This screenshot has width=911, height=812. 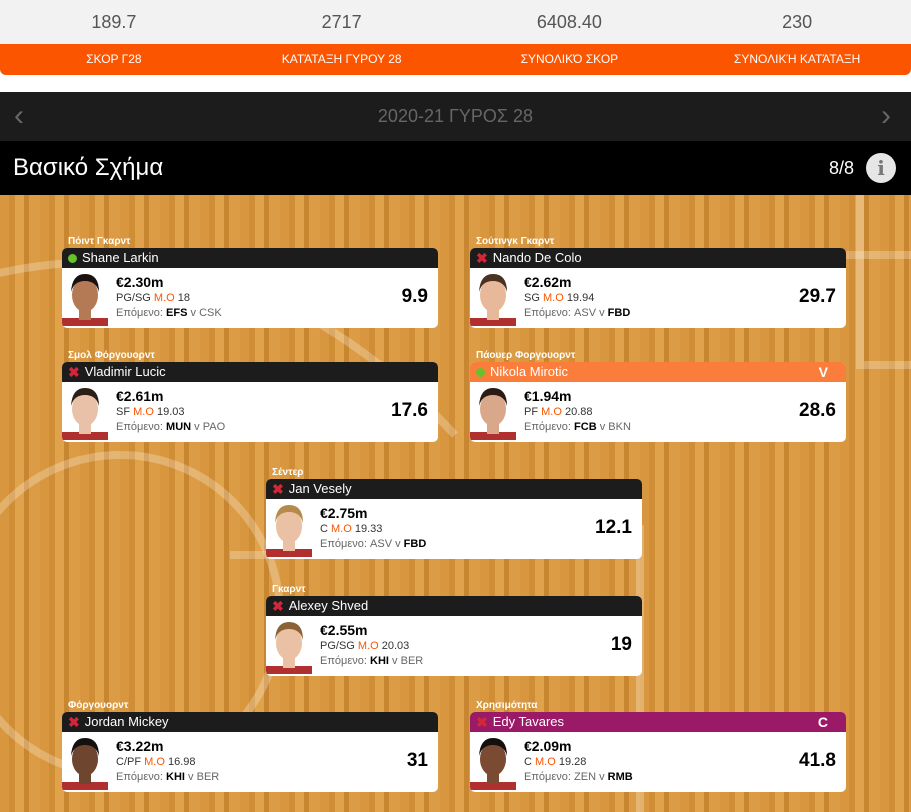 I want to click on vice-captain-badge: V, so click(x=823, y=372).